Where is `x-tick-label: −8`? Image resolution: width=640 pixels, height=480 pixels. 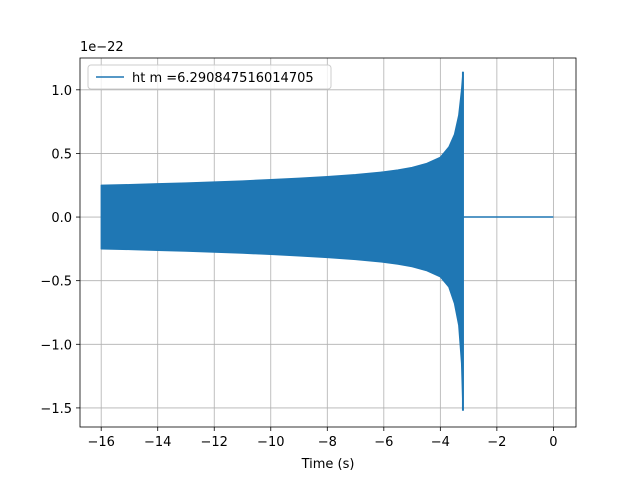 x-tick-label: −8 is located at coordinates (327, 442).